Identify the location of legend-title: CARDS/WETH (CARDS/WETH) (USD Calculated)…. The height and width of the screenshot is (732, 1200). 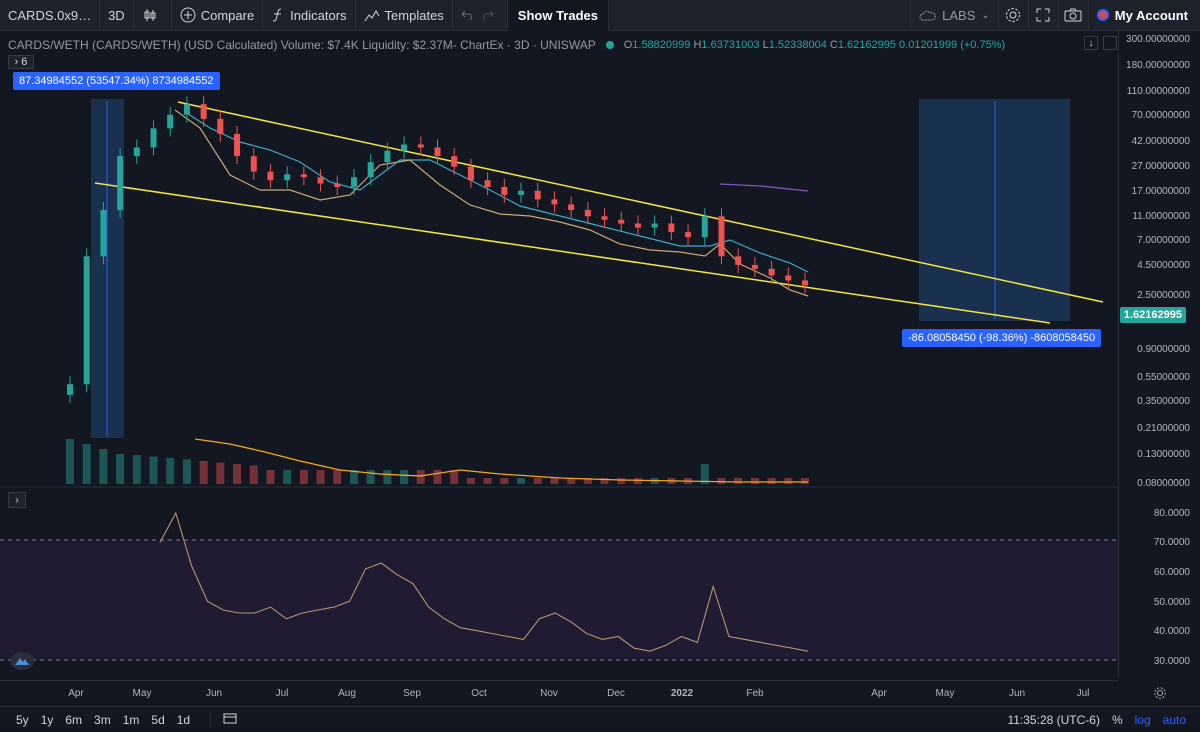
(302, 45).